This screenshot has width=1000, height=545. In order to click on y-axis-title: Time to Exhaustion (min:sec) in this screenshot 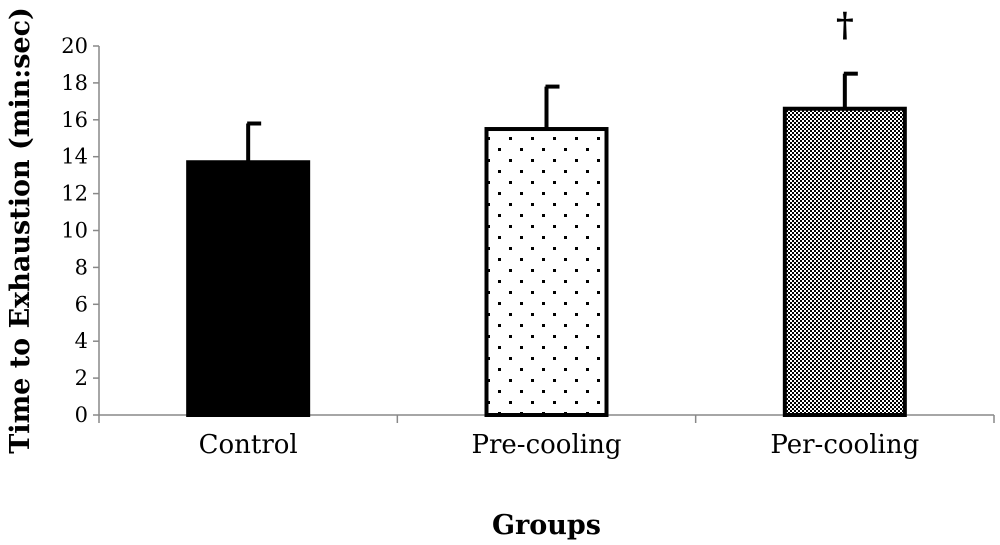, I will do `click(20, 230)`.